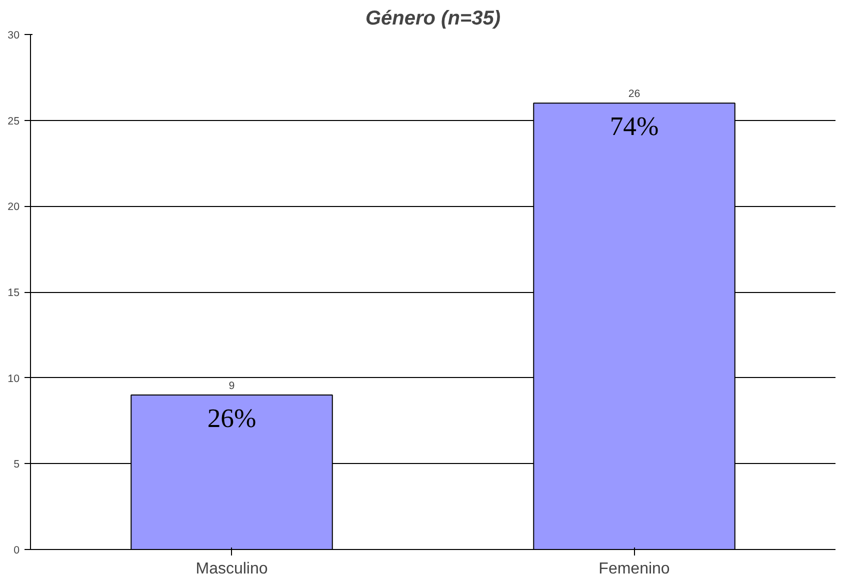 The height and width of the screenshot is (586, 856). I want to click on annotation: 74%, so click(634, 126).